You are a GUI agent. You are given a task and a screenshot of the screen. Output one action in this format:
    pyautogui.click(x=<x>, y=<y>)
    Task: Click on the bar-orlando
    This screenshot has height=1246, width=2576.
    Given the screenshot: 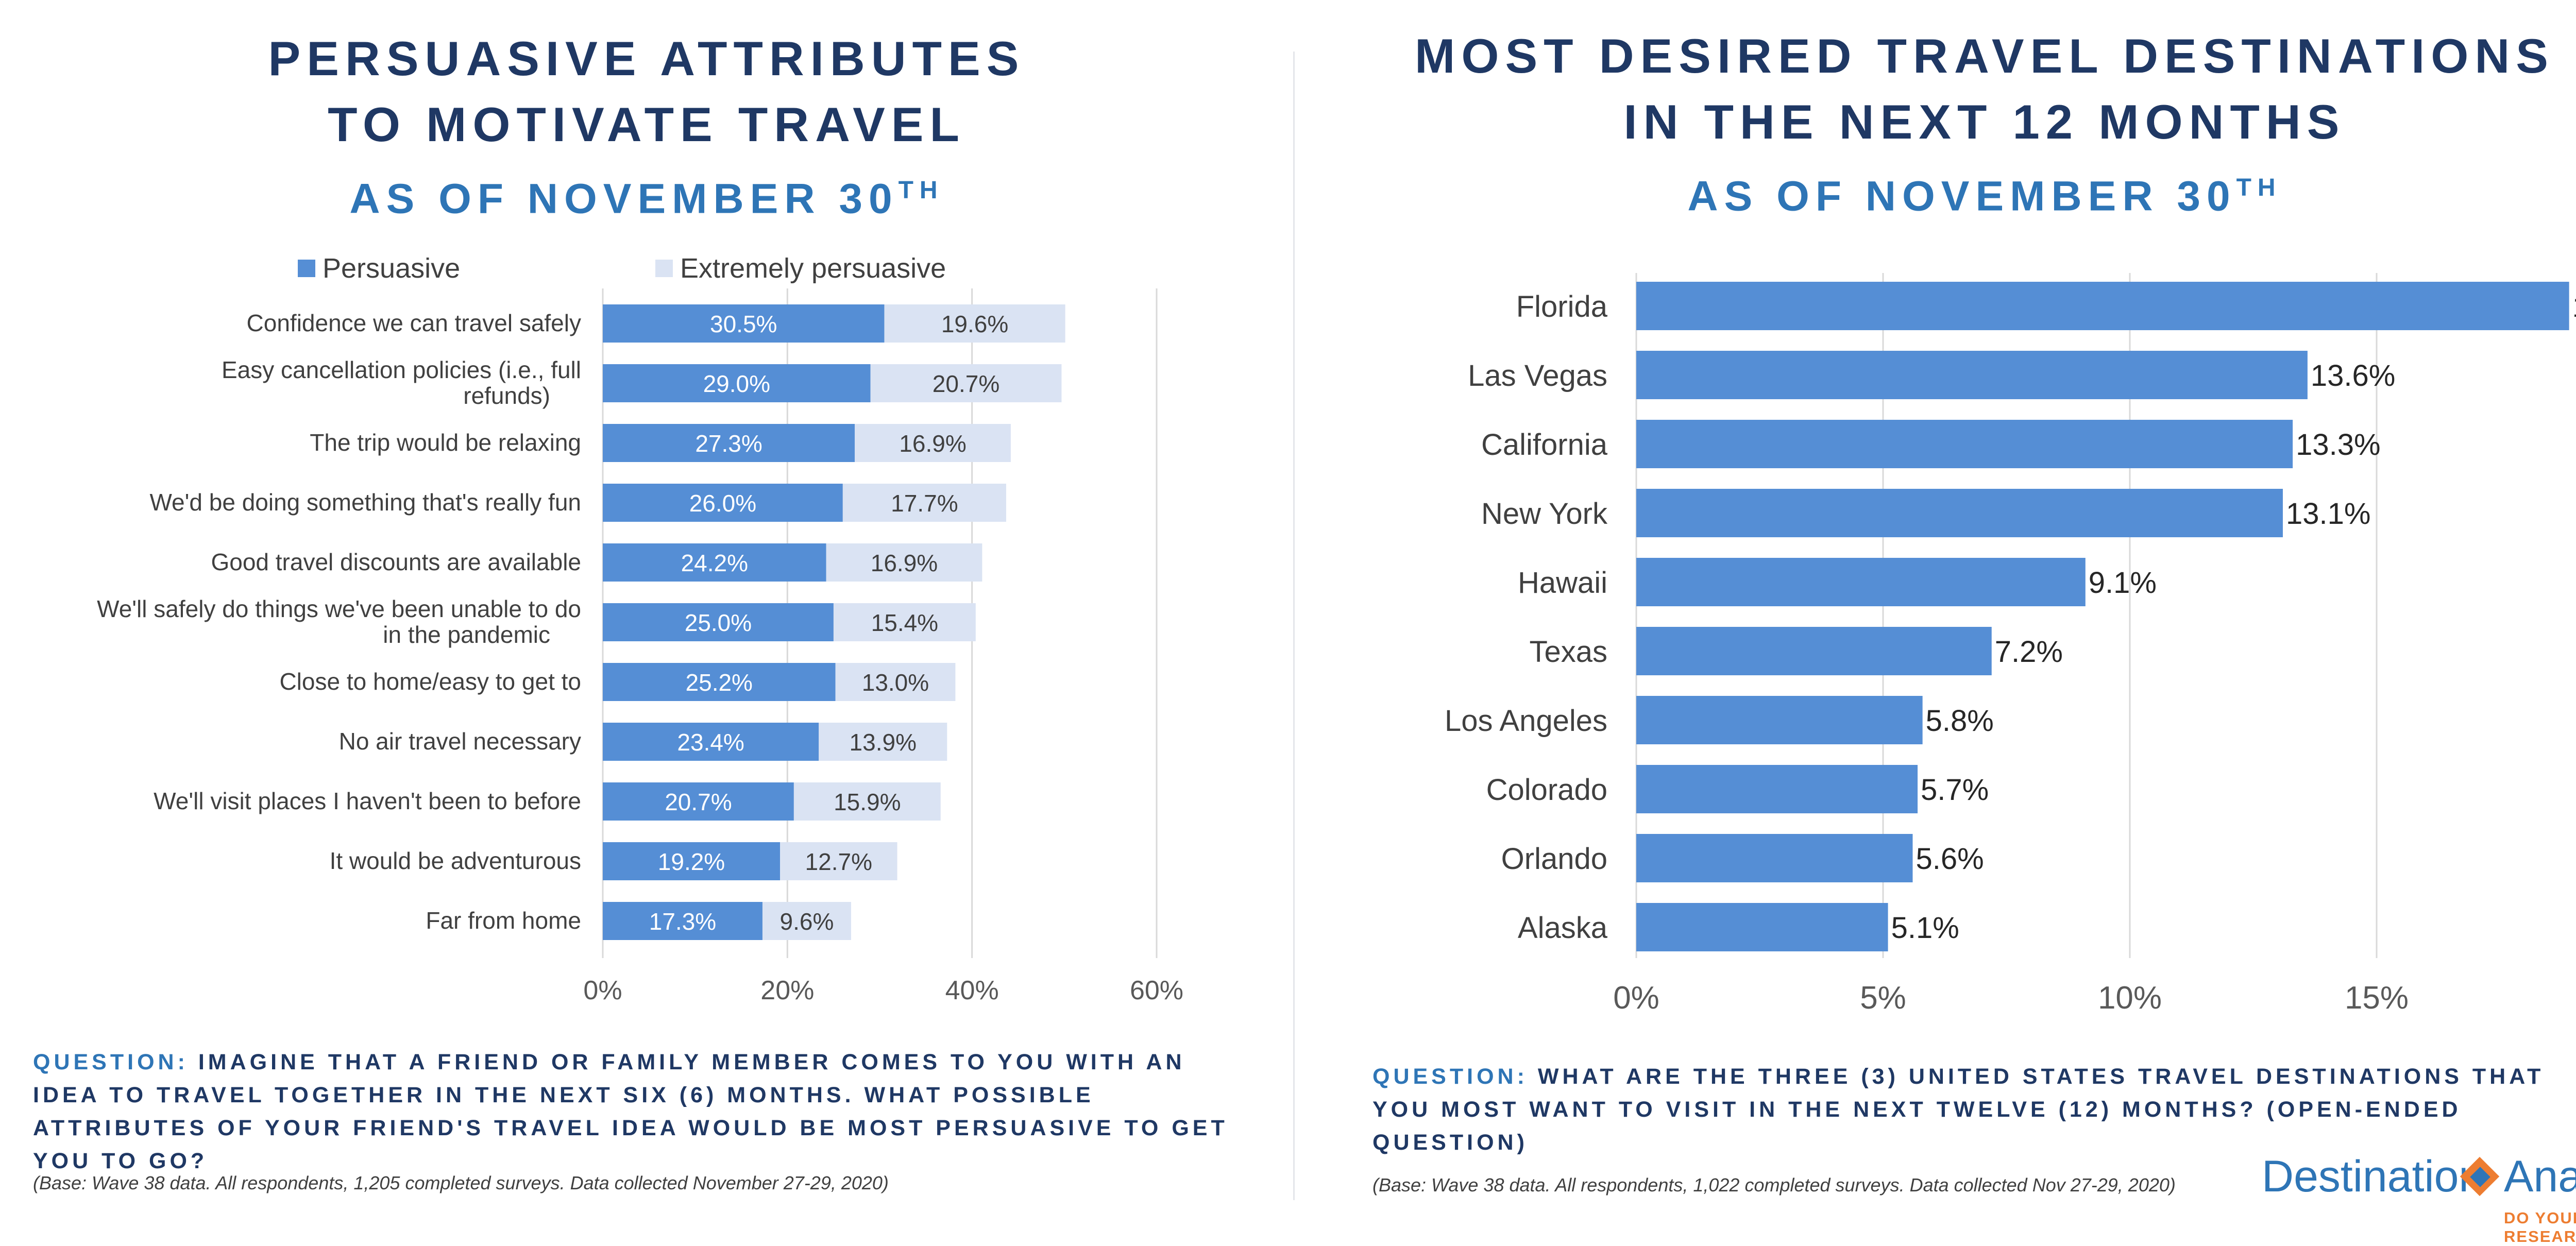 What is the action you would take?
    pyautogui.click(x=1774, y=858)
    